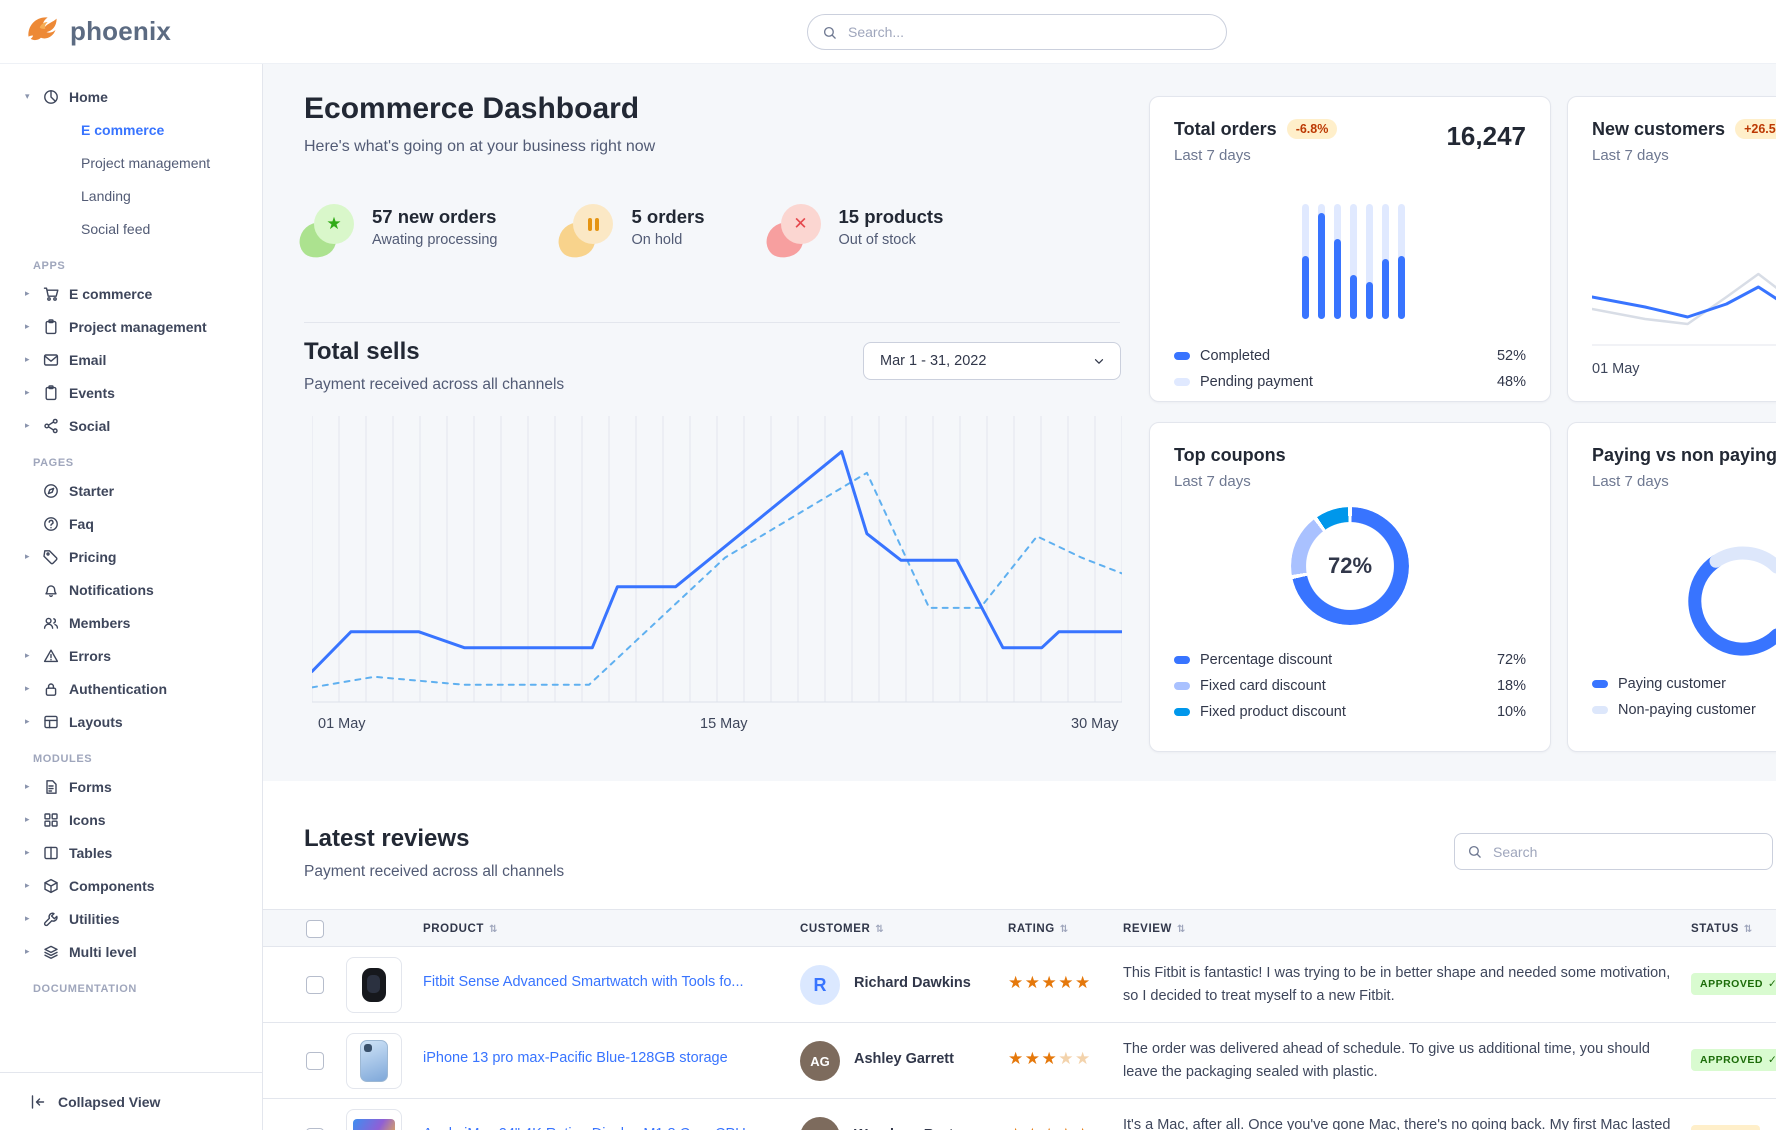  Describe the element at coordinates (131, 655) in the screenshot. I see `sidebar-item-errors: ▸ Errors` at that location.